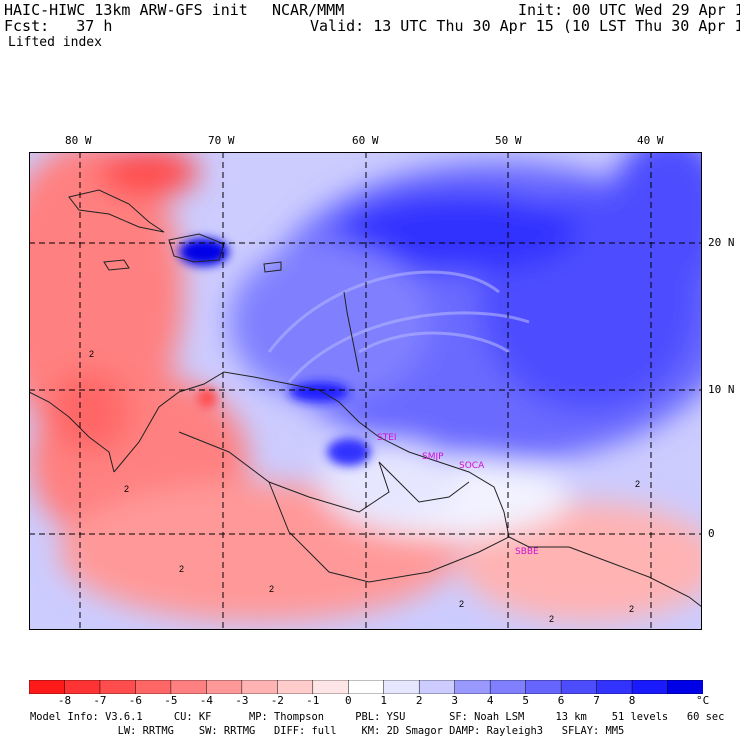 The height and width of the screenshot is (740, 740). I want to click on lon-label-60w: 60 W, so click(365, 140).